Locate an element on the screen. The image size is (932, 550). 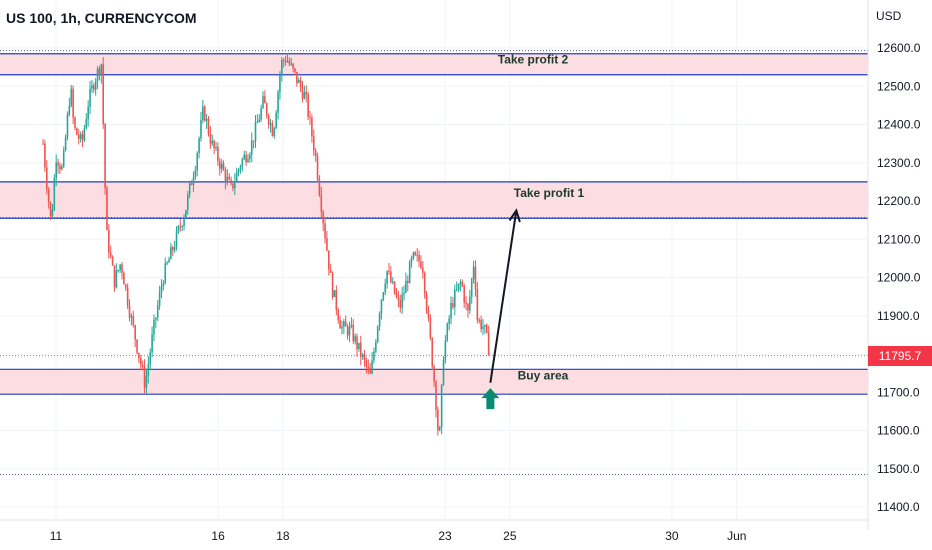
time-axis: 11 16 18 23 25 30 Jun is located at coordinates (398, 536).